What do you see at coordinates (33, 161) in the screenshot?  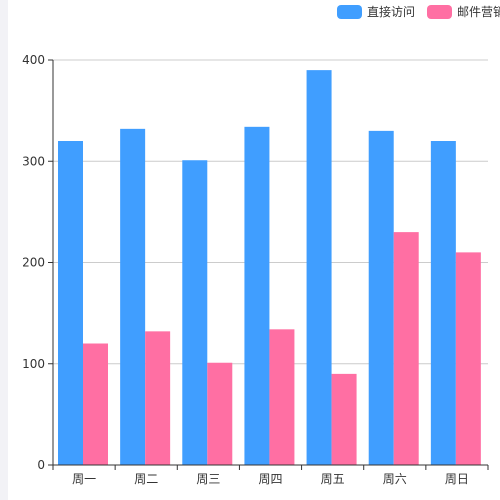 I see `y-tick-label-3: 300` at bounding box center [33, 161].